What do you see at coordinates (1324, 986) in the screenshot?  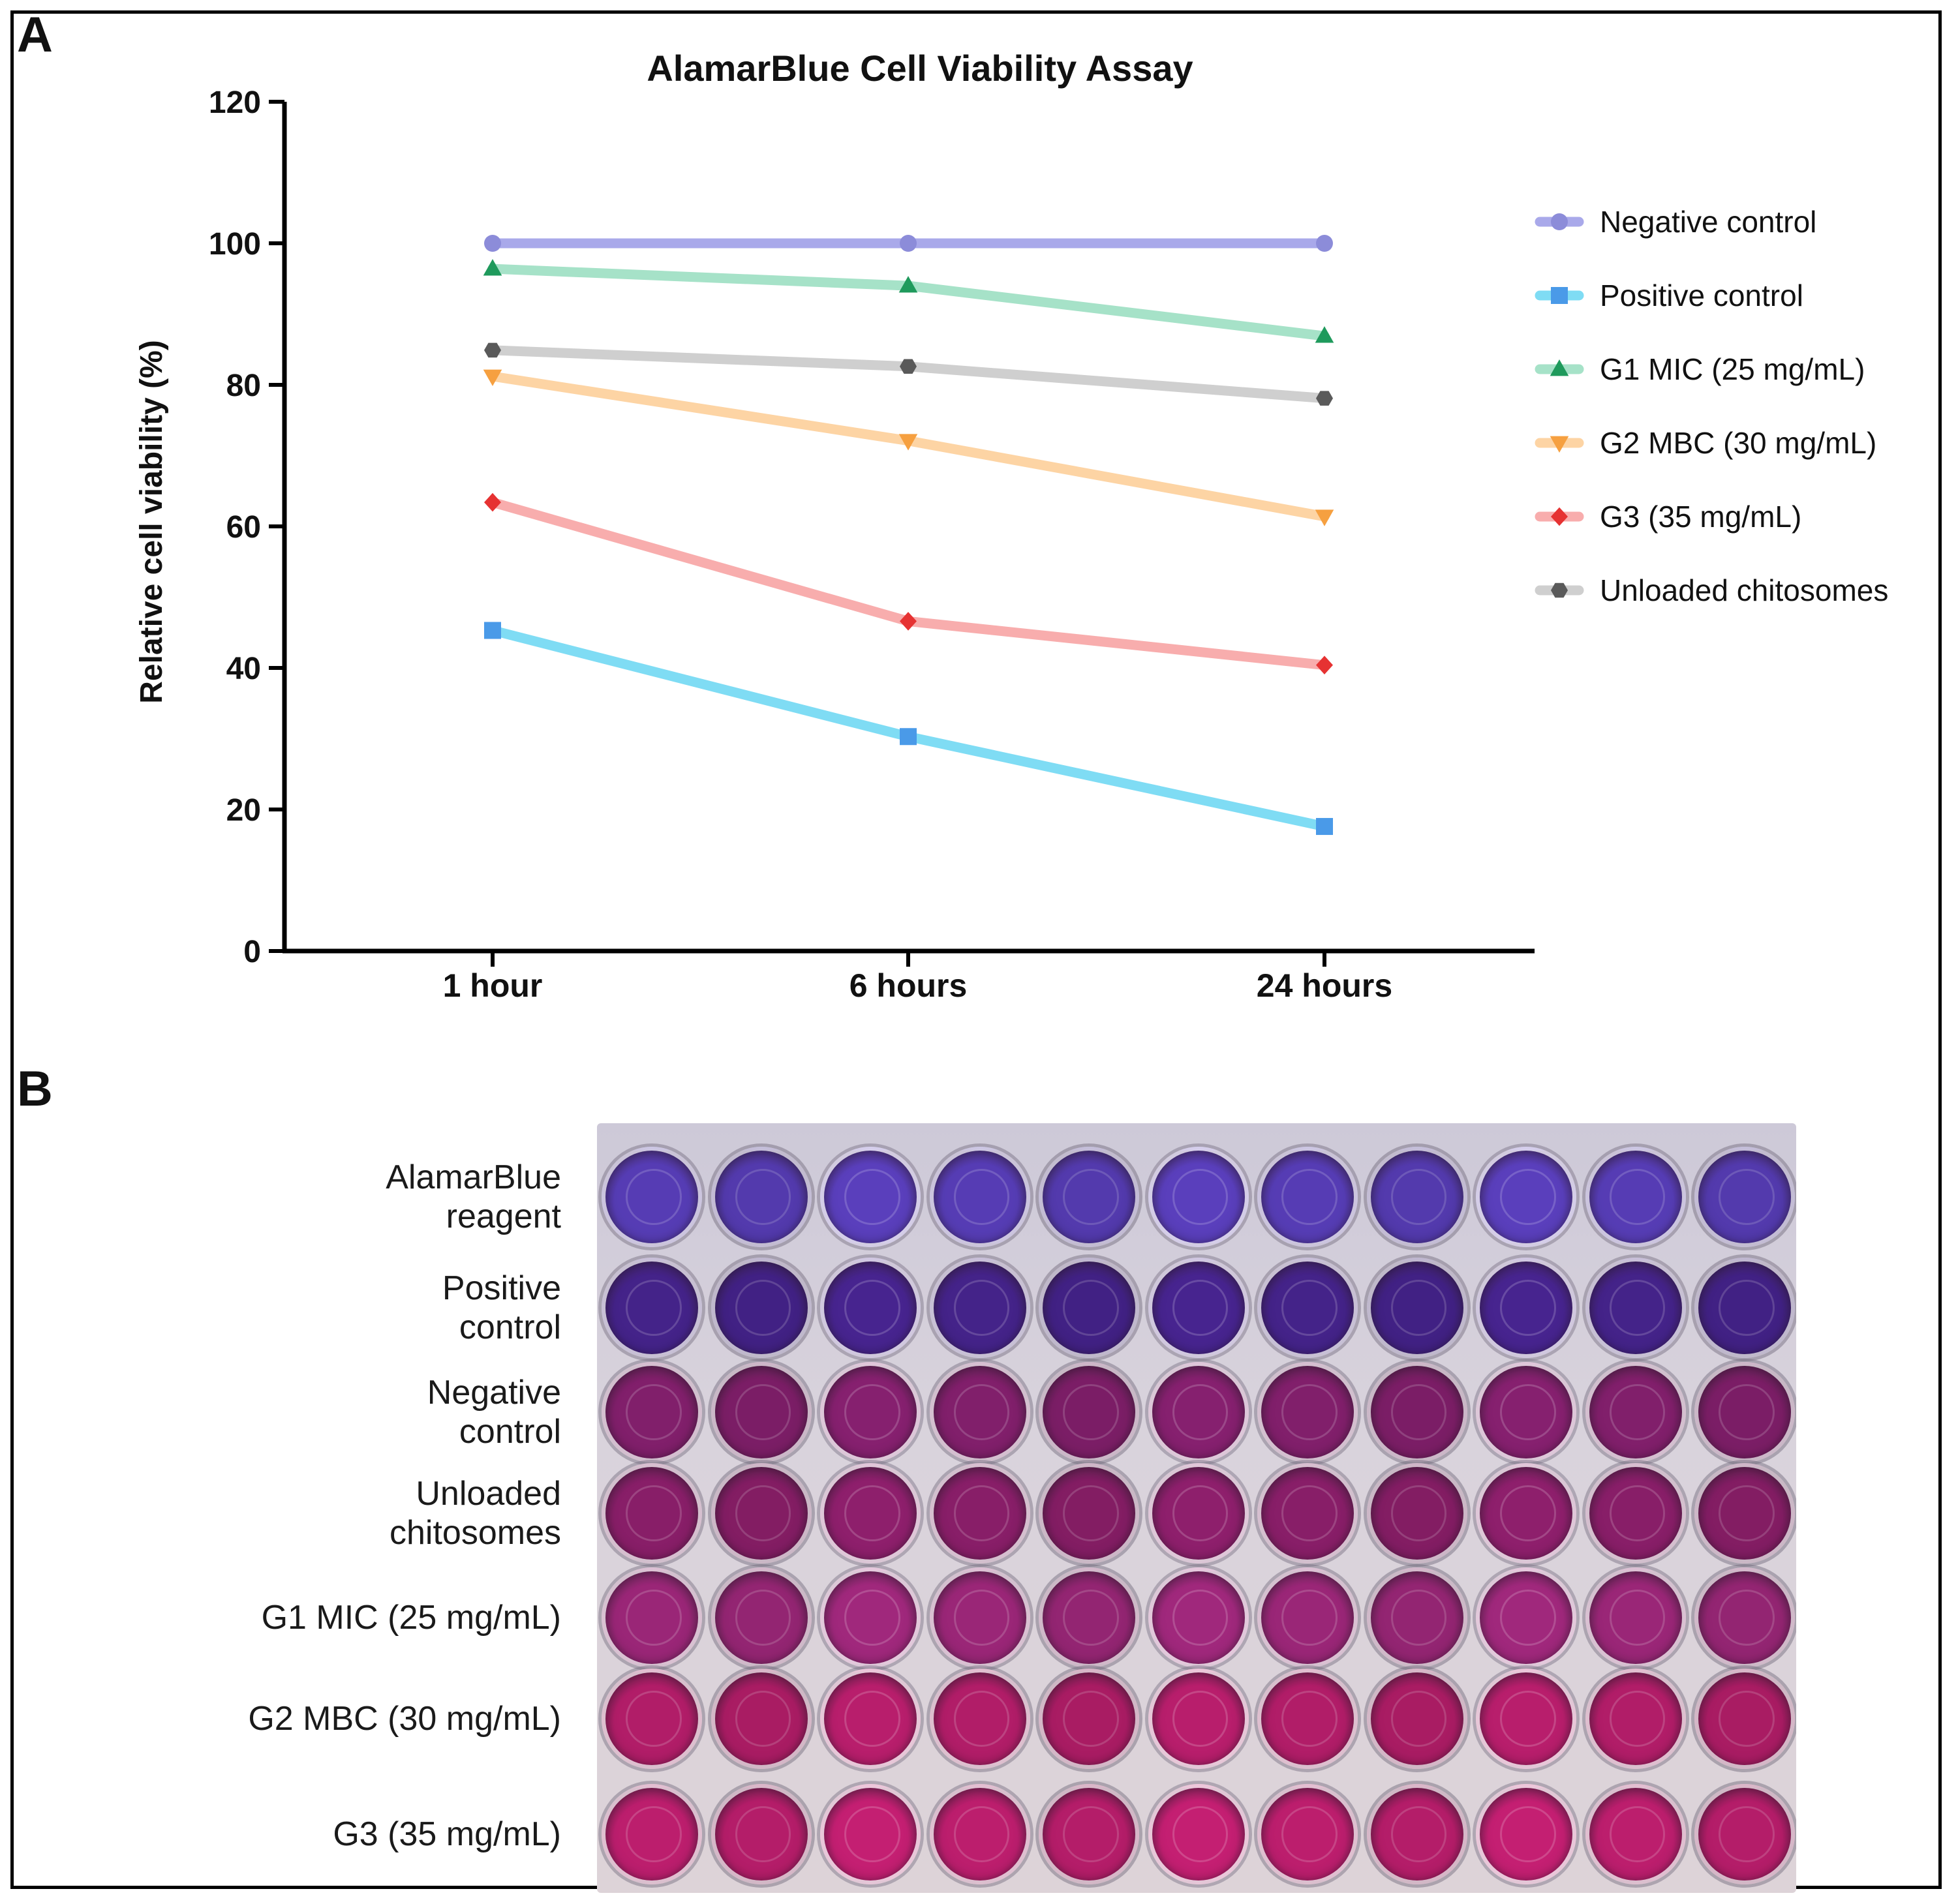 I see `x-tick-label: 24 hours` at bounding box center [1324, 986].